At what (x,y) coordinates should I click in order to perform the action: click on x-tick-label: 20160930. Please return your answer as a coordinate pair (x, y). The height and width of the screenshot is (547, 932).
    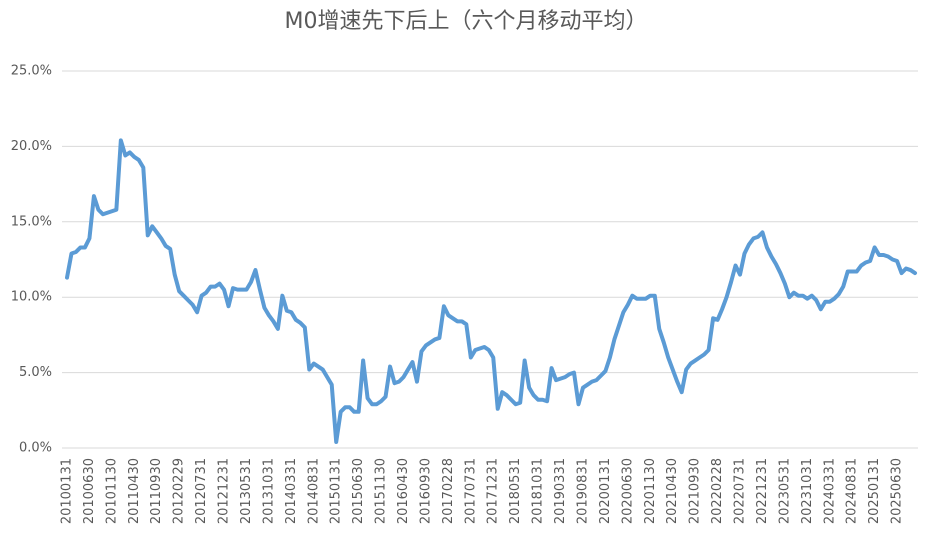
    Looking at the image, I should click on (425, 491).